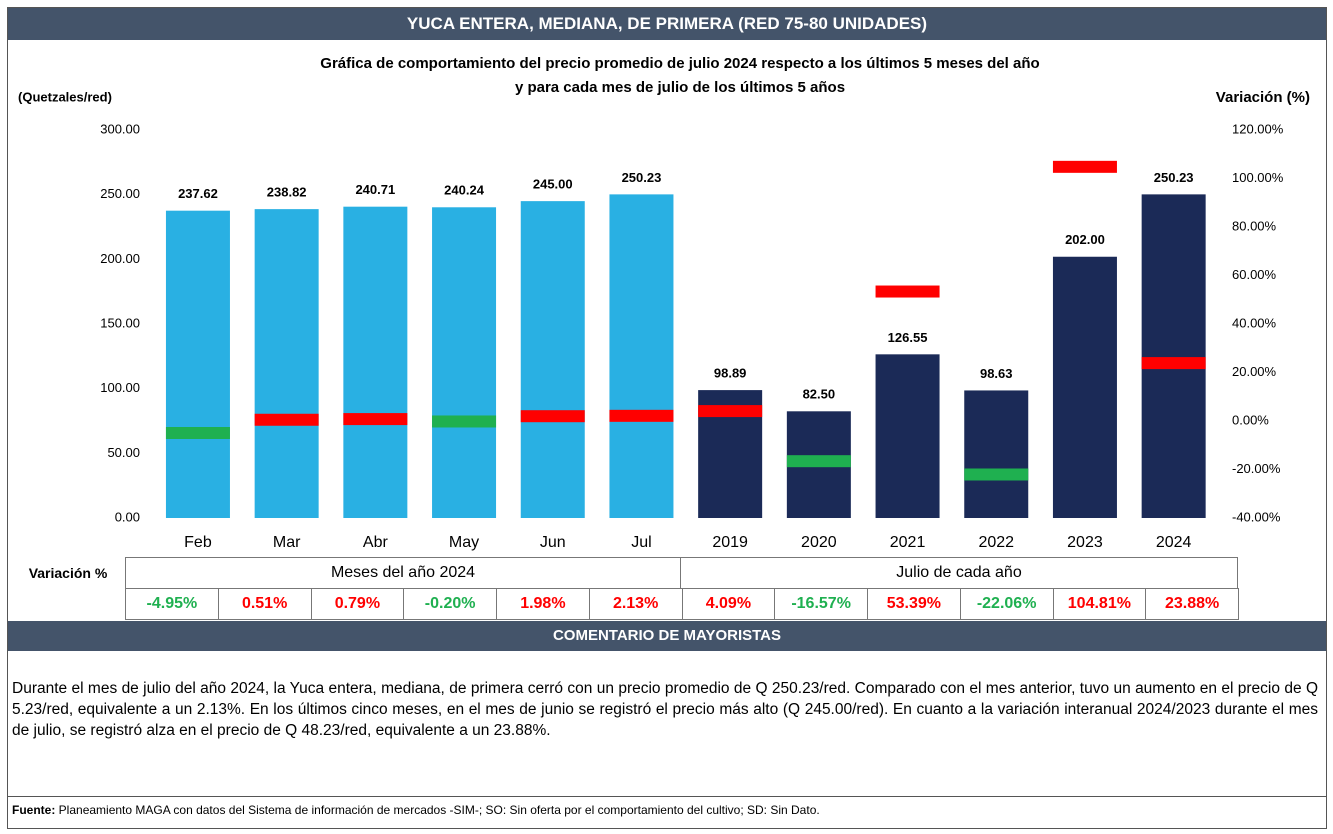 The image size is (1333, 834). What do you see at coordinates (908, 337) in the screenshot?
I see `bar-value-label: 126.55` at bounding box center [908, 337].